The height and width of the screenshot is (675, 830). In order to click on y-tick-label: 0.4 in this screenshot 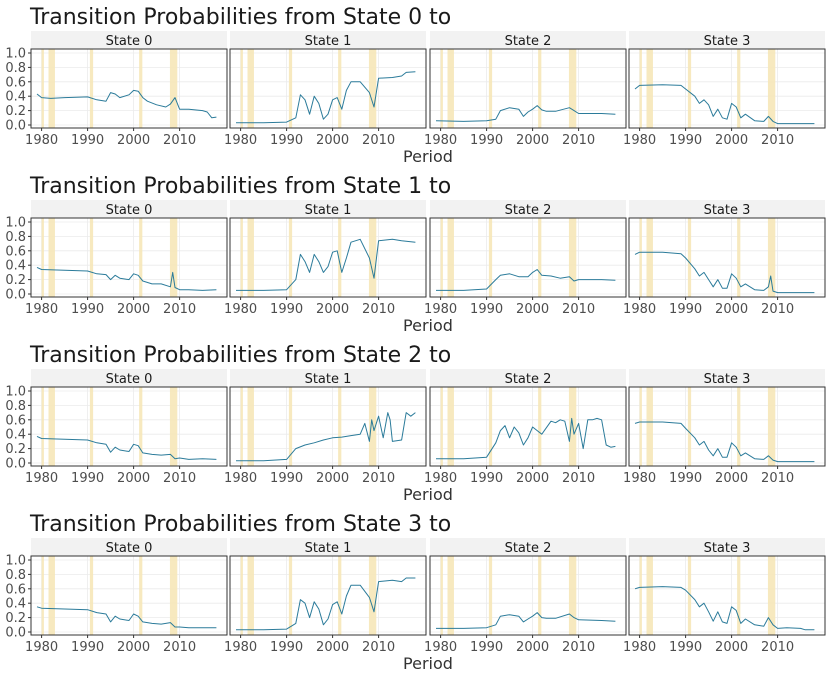, I will do `click(15, 97)`.